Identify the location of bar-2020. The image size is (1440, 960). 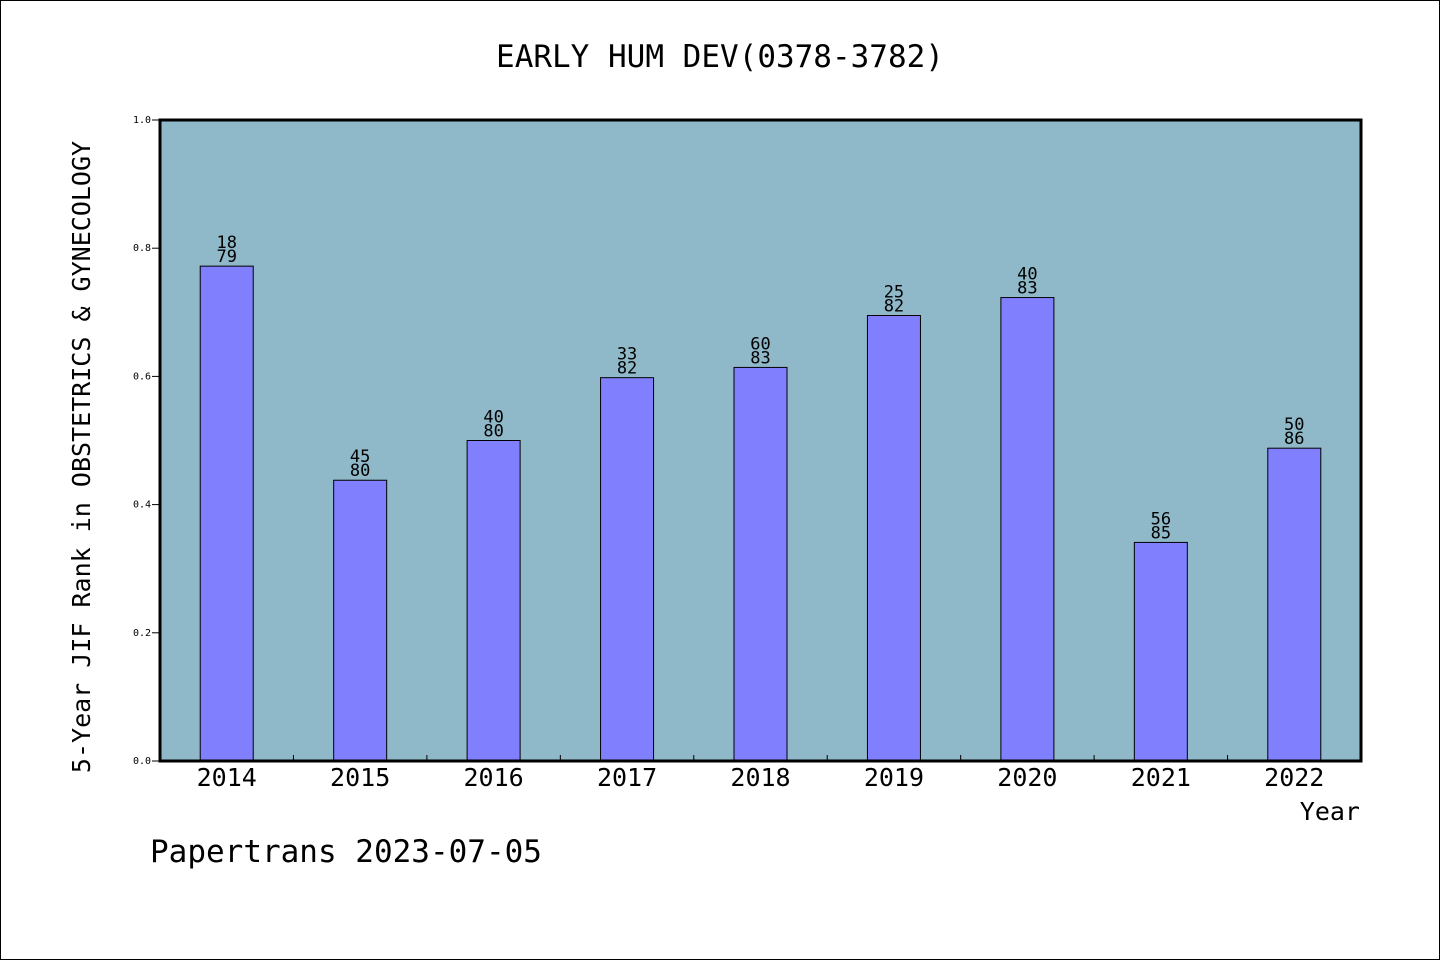
(1027, 529).